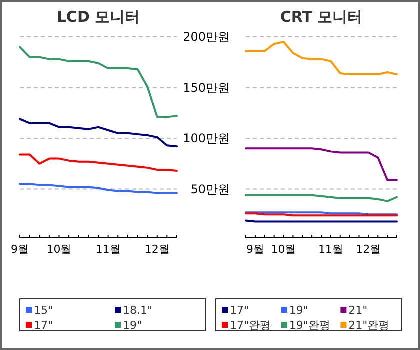 The width and height of the screenshot is (420, 350). Describe the element at coordinates (206, 139) in the screenshot. I see `y-tick-label: 100만원` at that location.